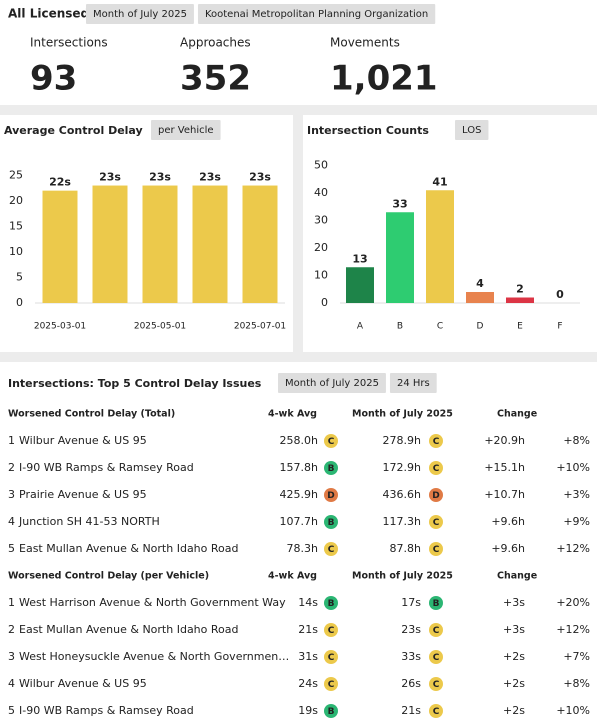 The image size is (597, 721). Describe the element at coordinates (480, 283) in the screenshot. I see `value-label: 4` at that location.